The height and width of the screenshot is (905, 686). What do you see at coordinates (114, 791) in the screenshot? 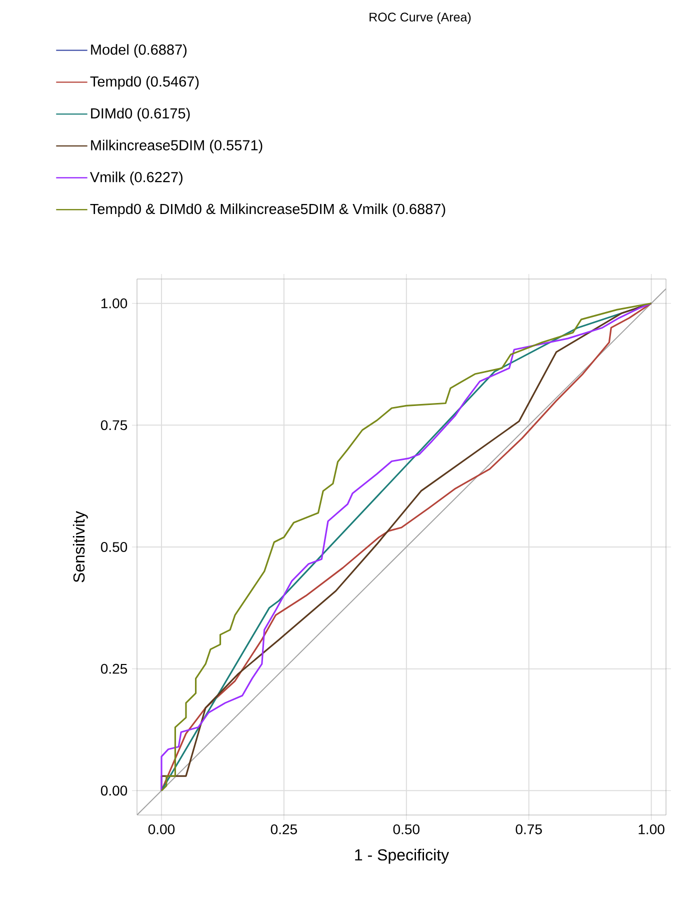
I see `y-tick-label: 0.00` at bounding box center [114, 791].